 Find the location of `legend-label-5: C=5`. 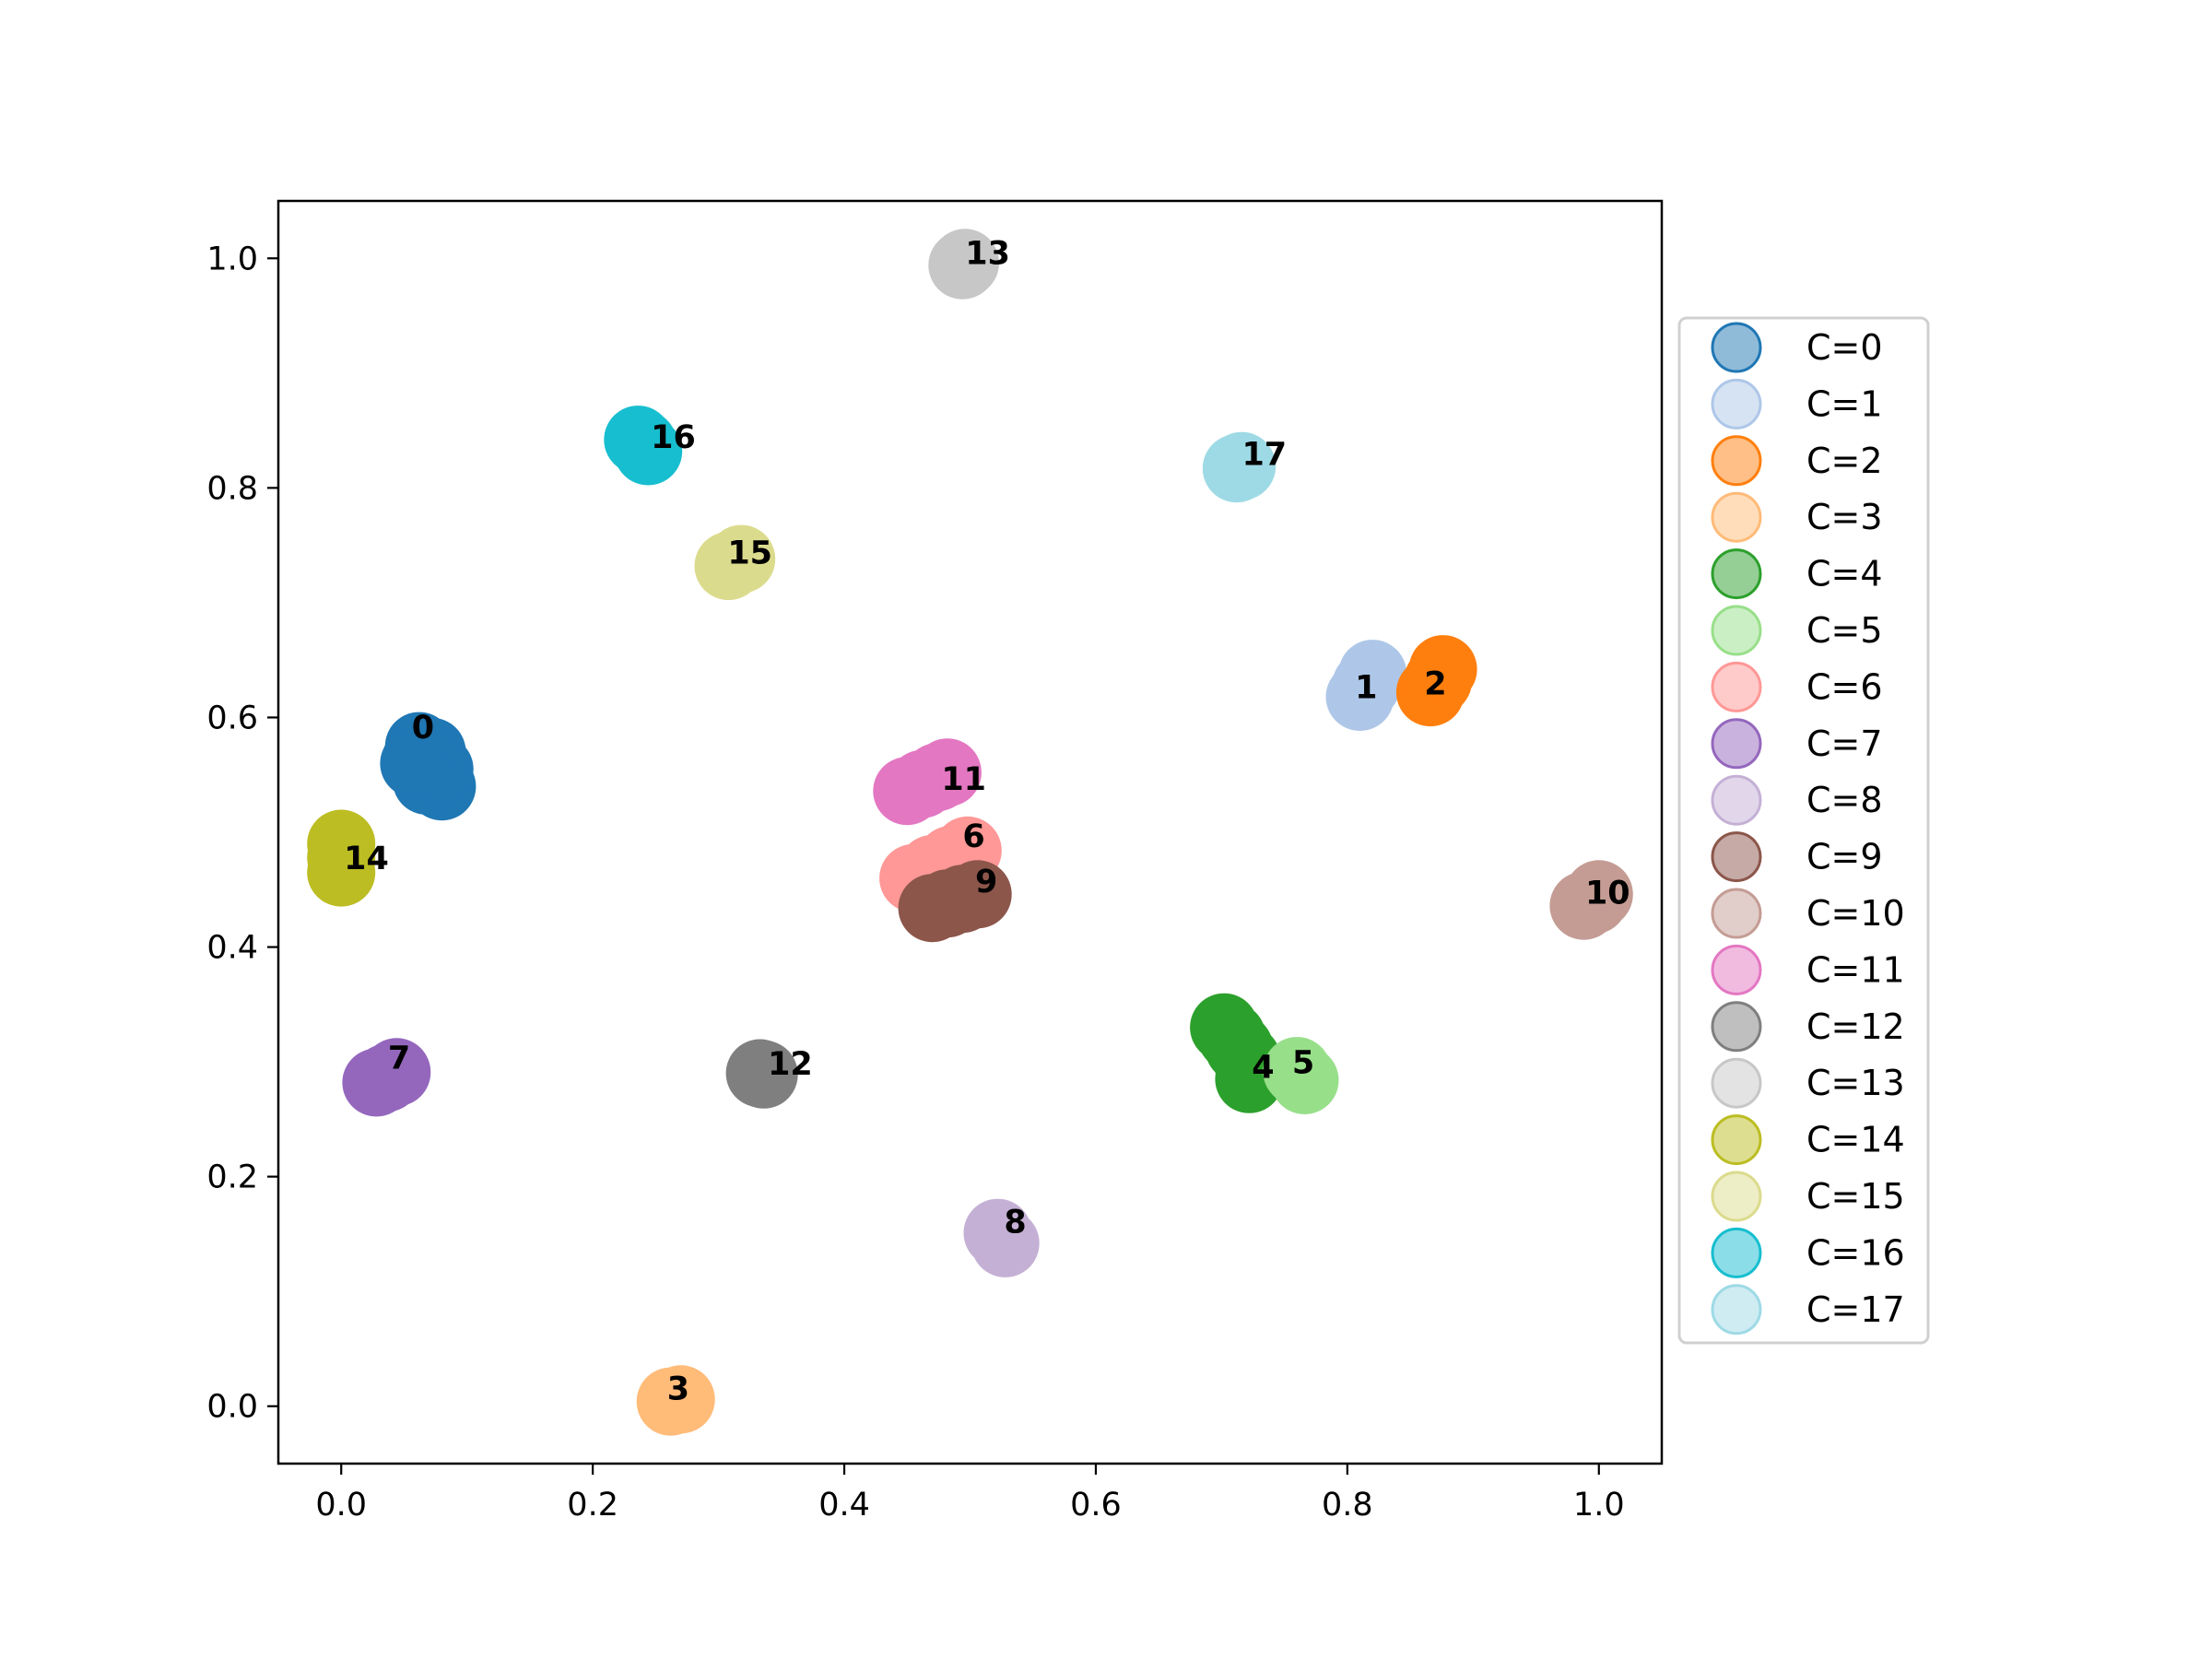

legend-label-5: C=5 is located at coordinates (1844, 630).